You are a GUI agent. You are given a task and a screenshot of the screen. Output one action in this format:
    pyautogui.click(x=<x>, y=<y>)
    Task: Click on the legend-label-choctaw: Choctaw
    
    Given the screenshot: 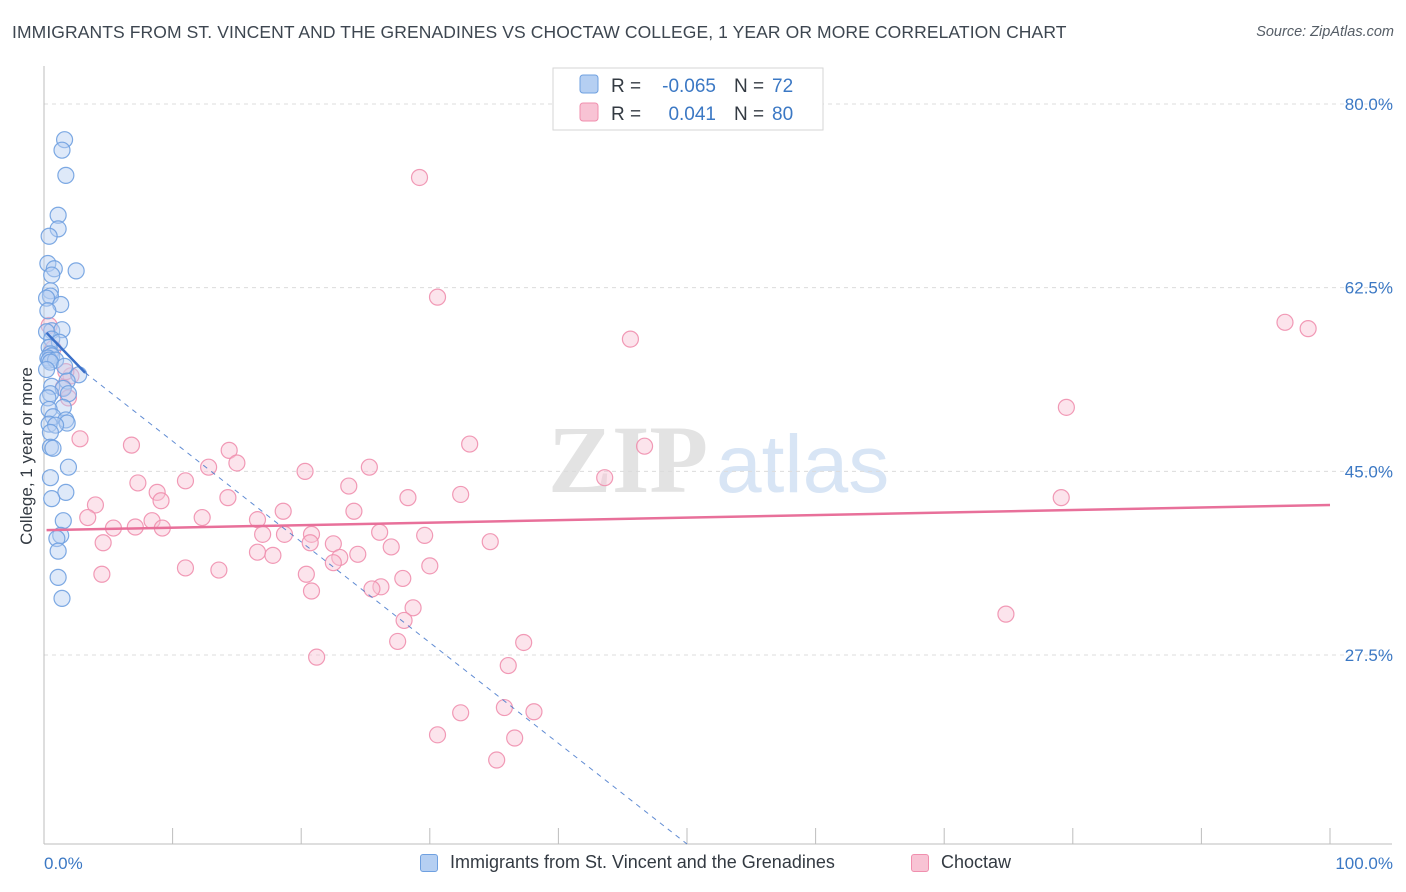 What is the action you would take?
    pyautogui.click(x=976, y=862)
    